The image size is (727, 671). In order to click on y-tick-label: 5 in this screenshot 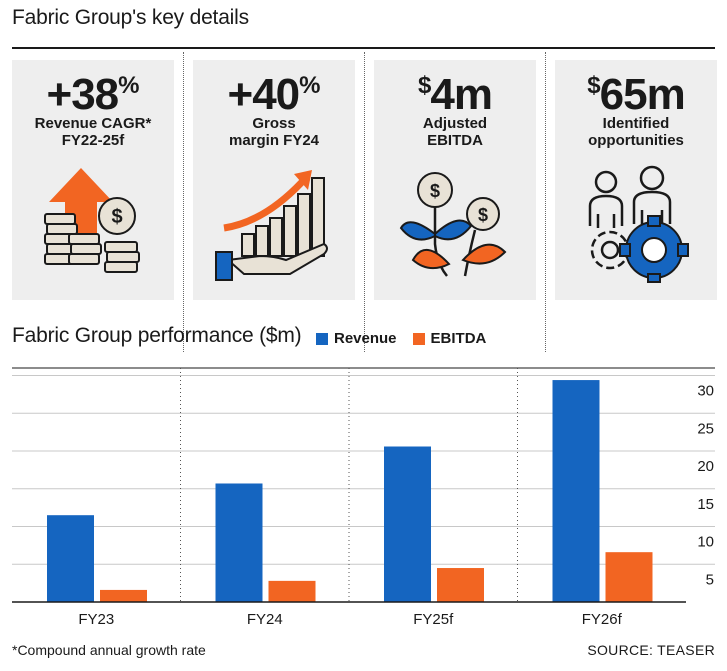, I will do `click(710, 579)`.